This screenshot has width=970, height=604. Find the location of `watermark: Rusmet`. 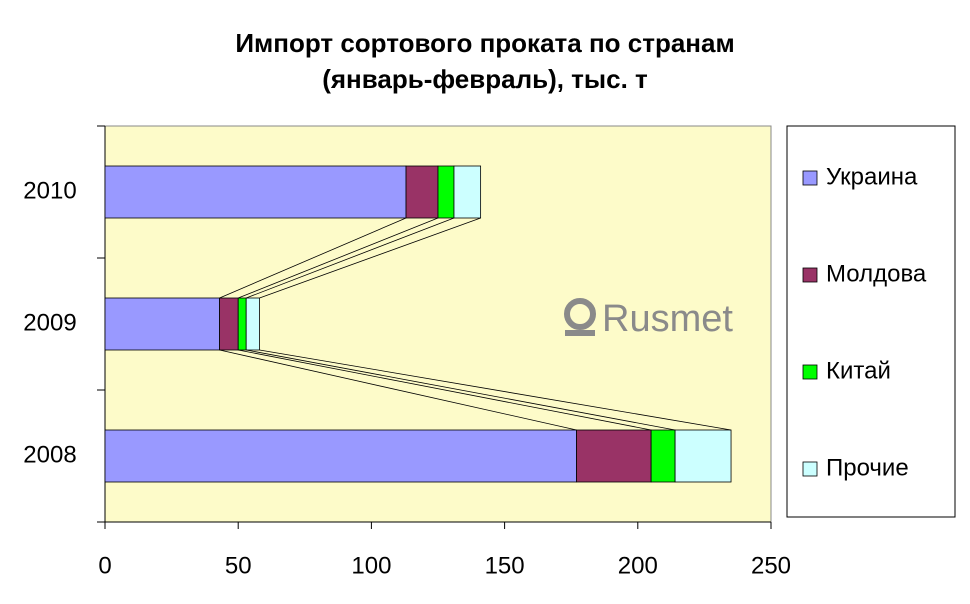

watermark: Rusmet is located at coordinates (667, 319).